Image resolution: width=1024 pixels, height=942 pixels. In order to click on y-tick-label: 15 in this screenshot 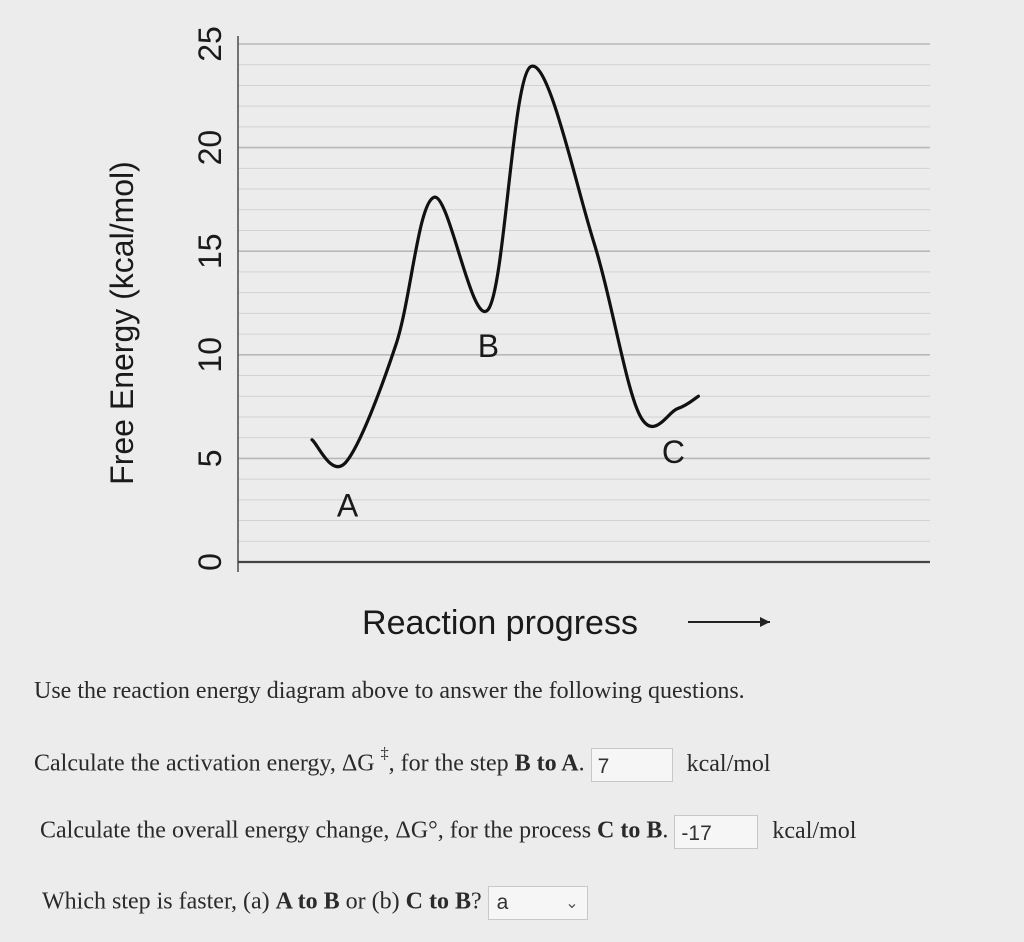, I will do `click(210, 251)`.